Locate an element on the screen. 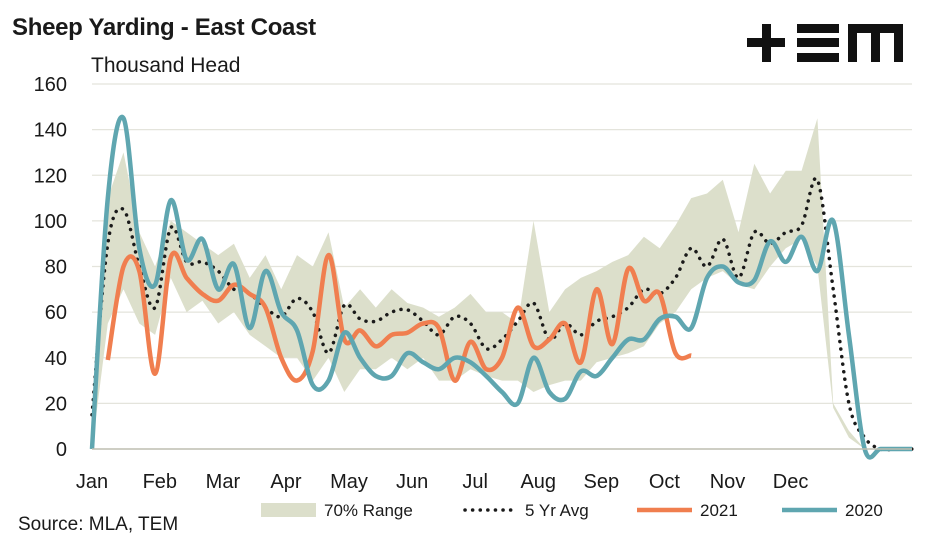 The height and width of the screenshot is (543, 947). y-tick-label: 100 is located at coordinates (50, 222).